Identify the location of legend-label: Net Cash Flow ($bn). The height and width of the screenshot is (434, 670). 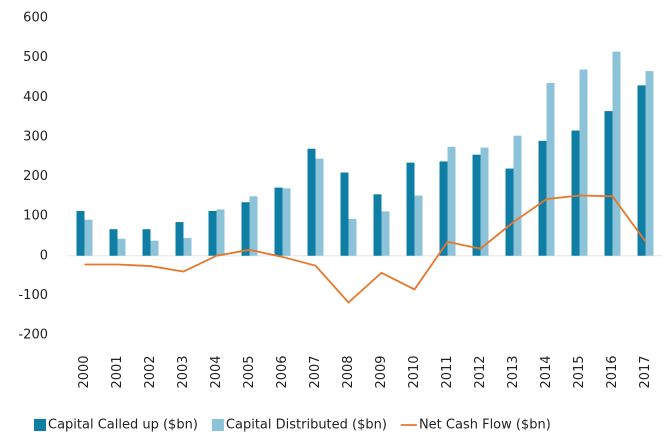
(485, 425).